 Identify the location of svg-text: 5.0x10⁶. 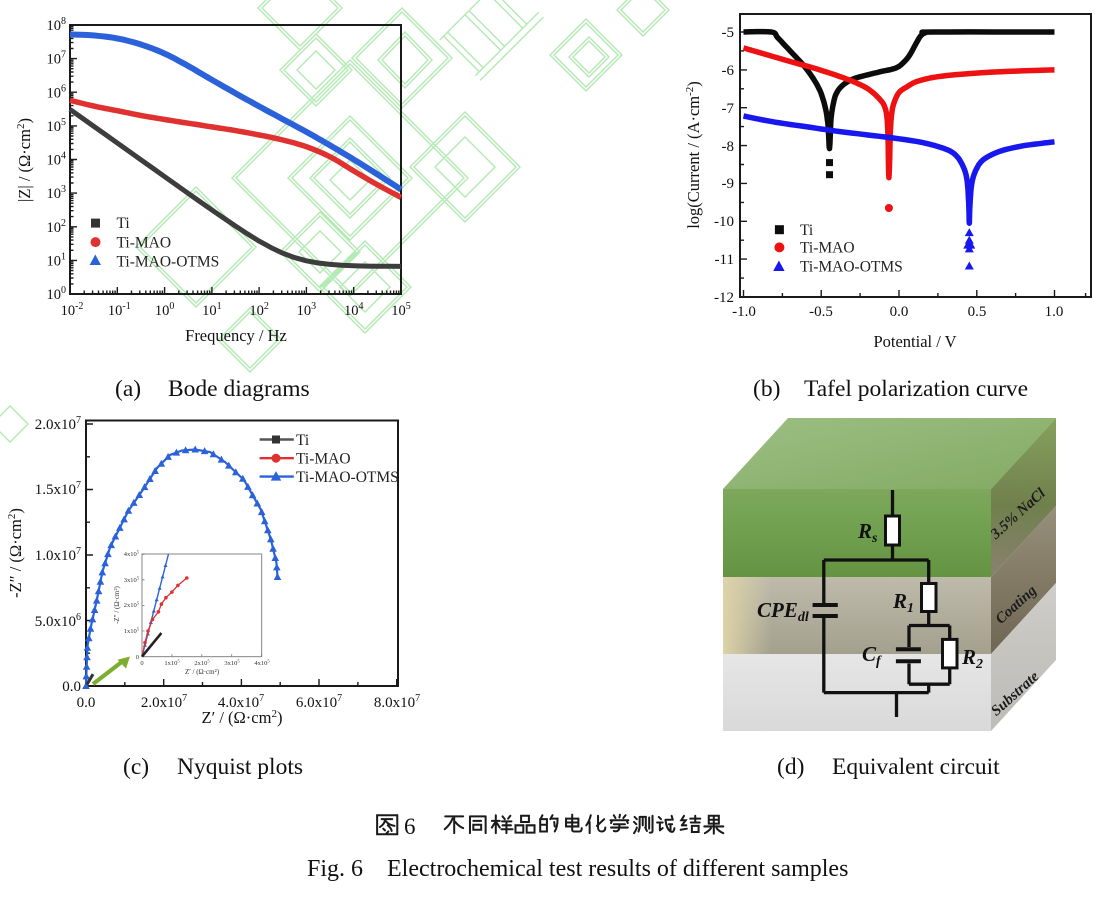
(58, 621).